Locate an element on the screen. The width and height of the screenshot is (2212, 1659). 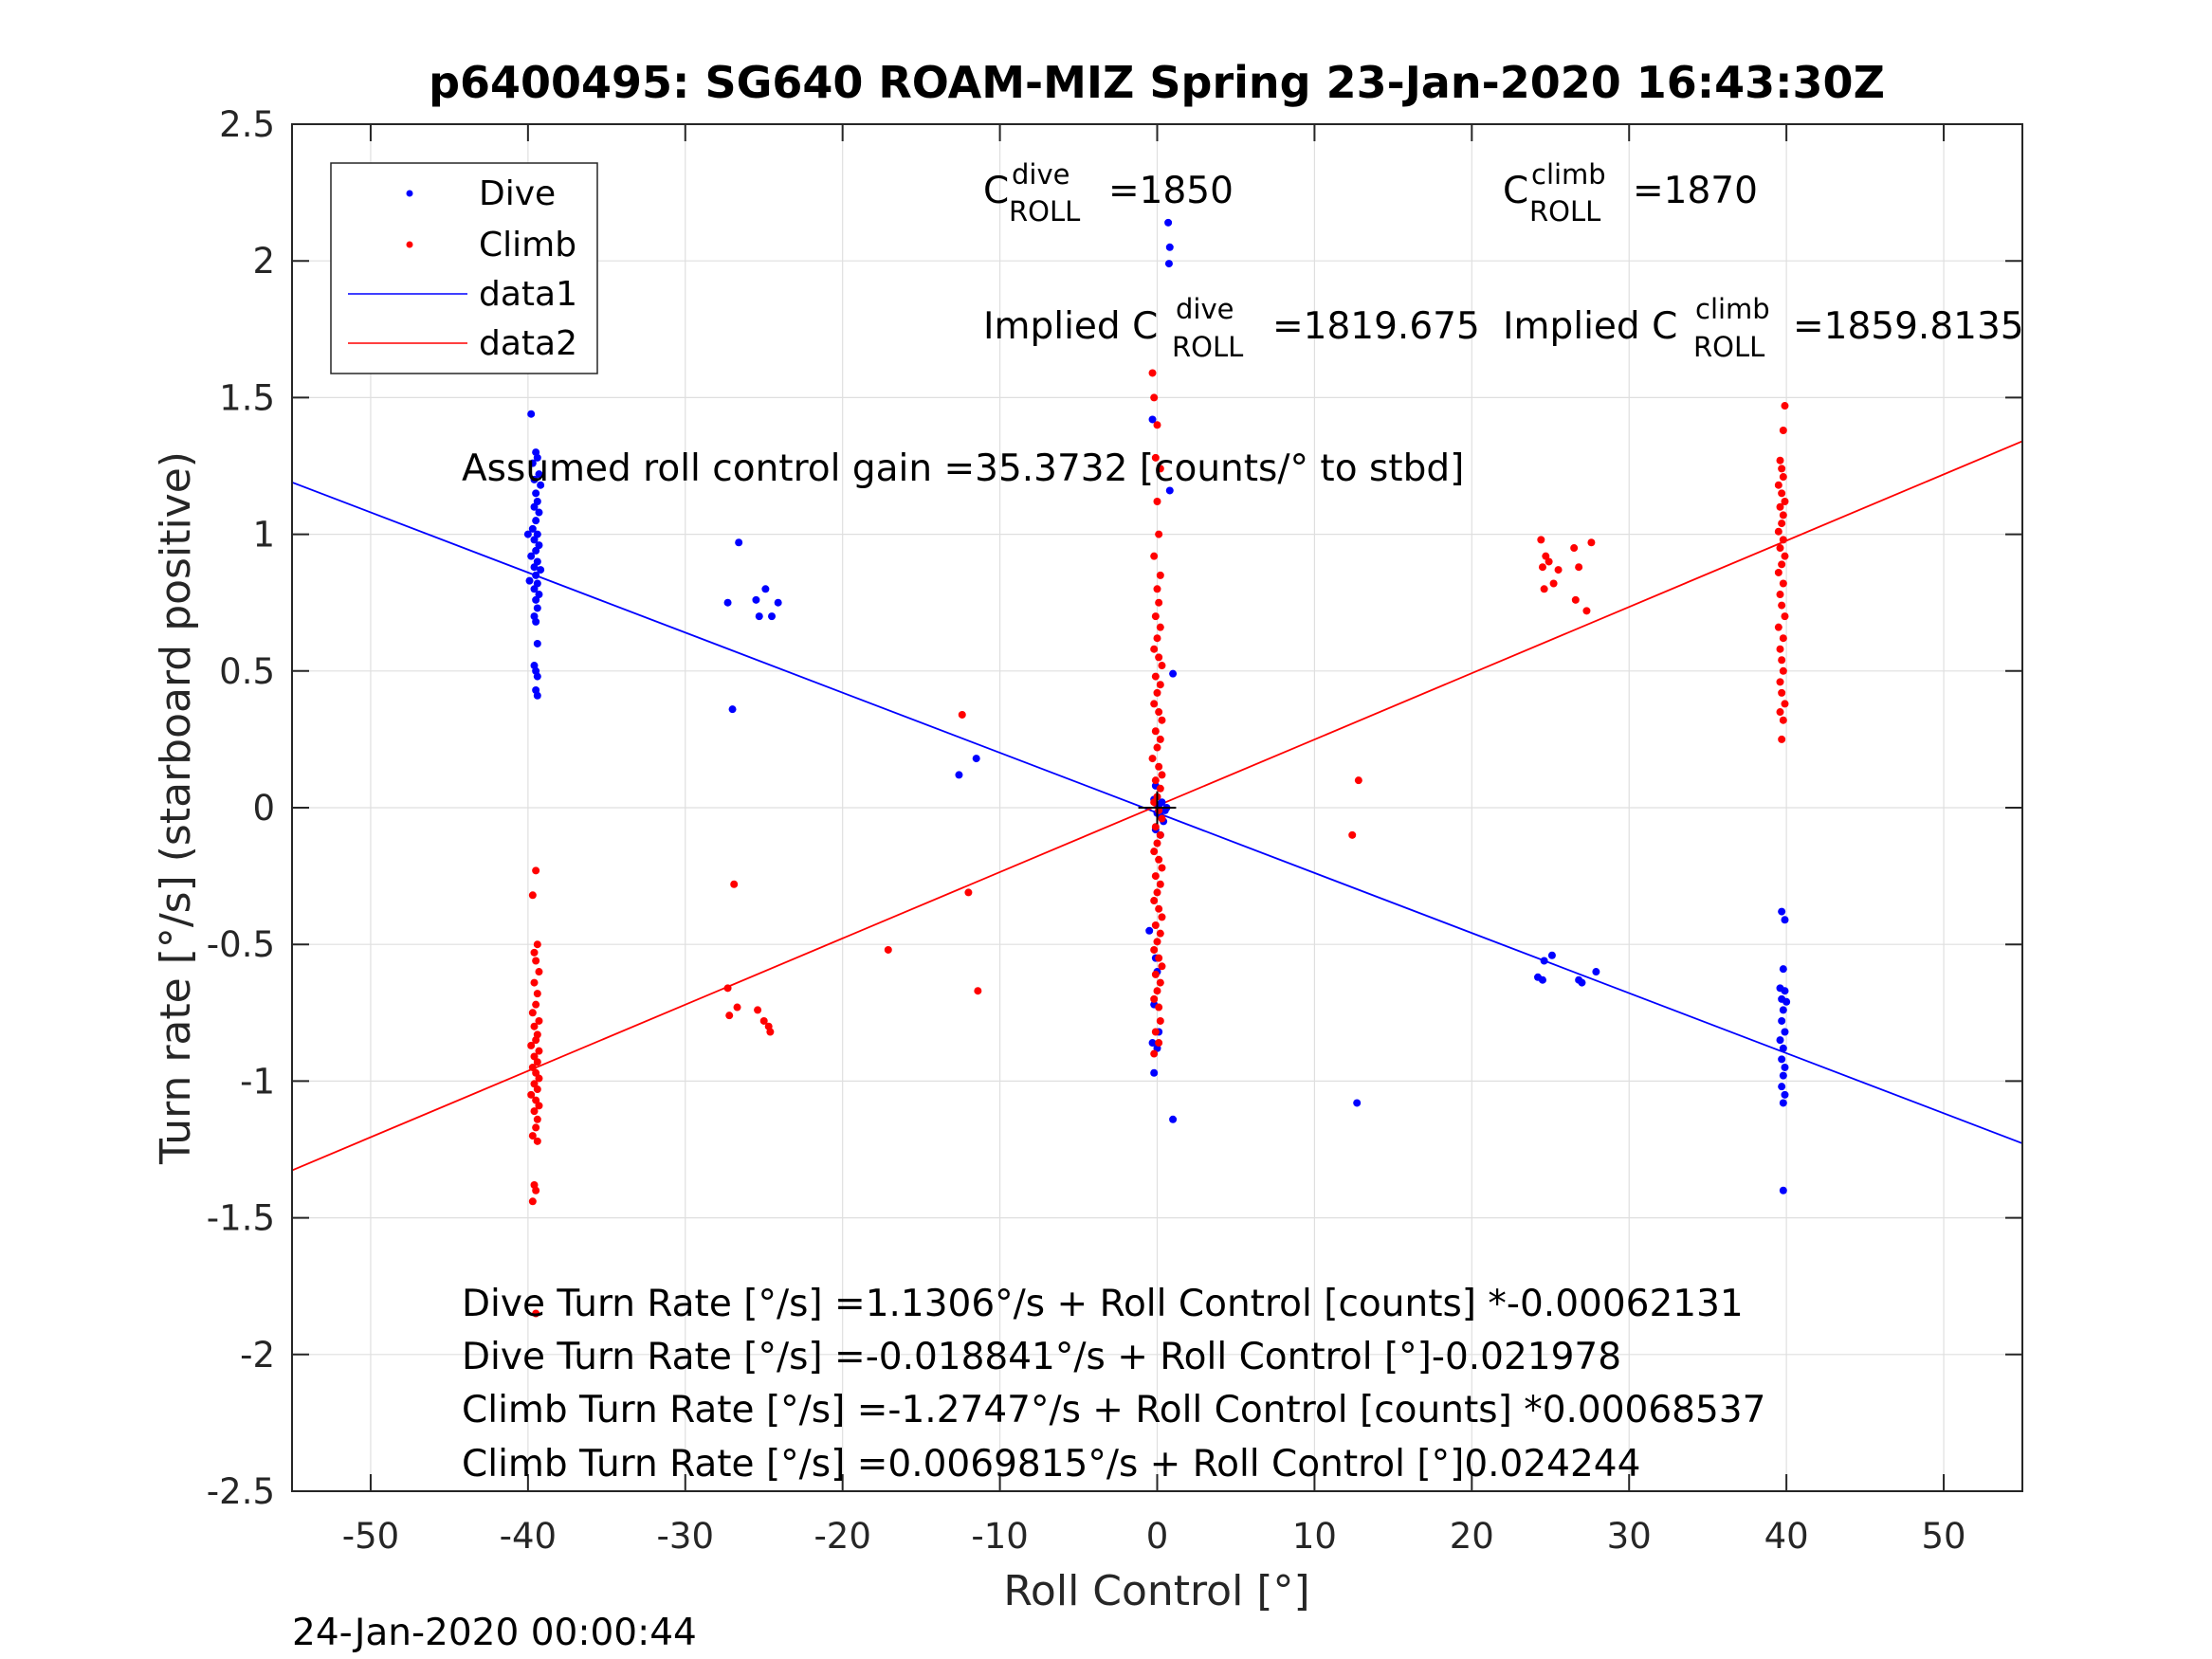
legend-climb-marker is located at coordinates (409, 244).